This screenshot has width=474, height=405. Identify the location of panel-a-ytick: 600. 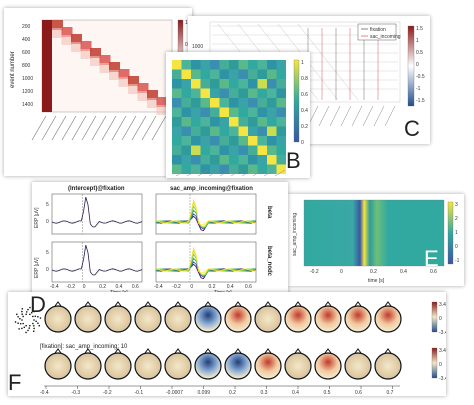
(26, 53).